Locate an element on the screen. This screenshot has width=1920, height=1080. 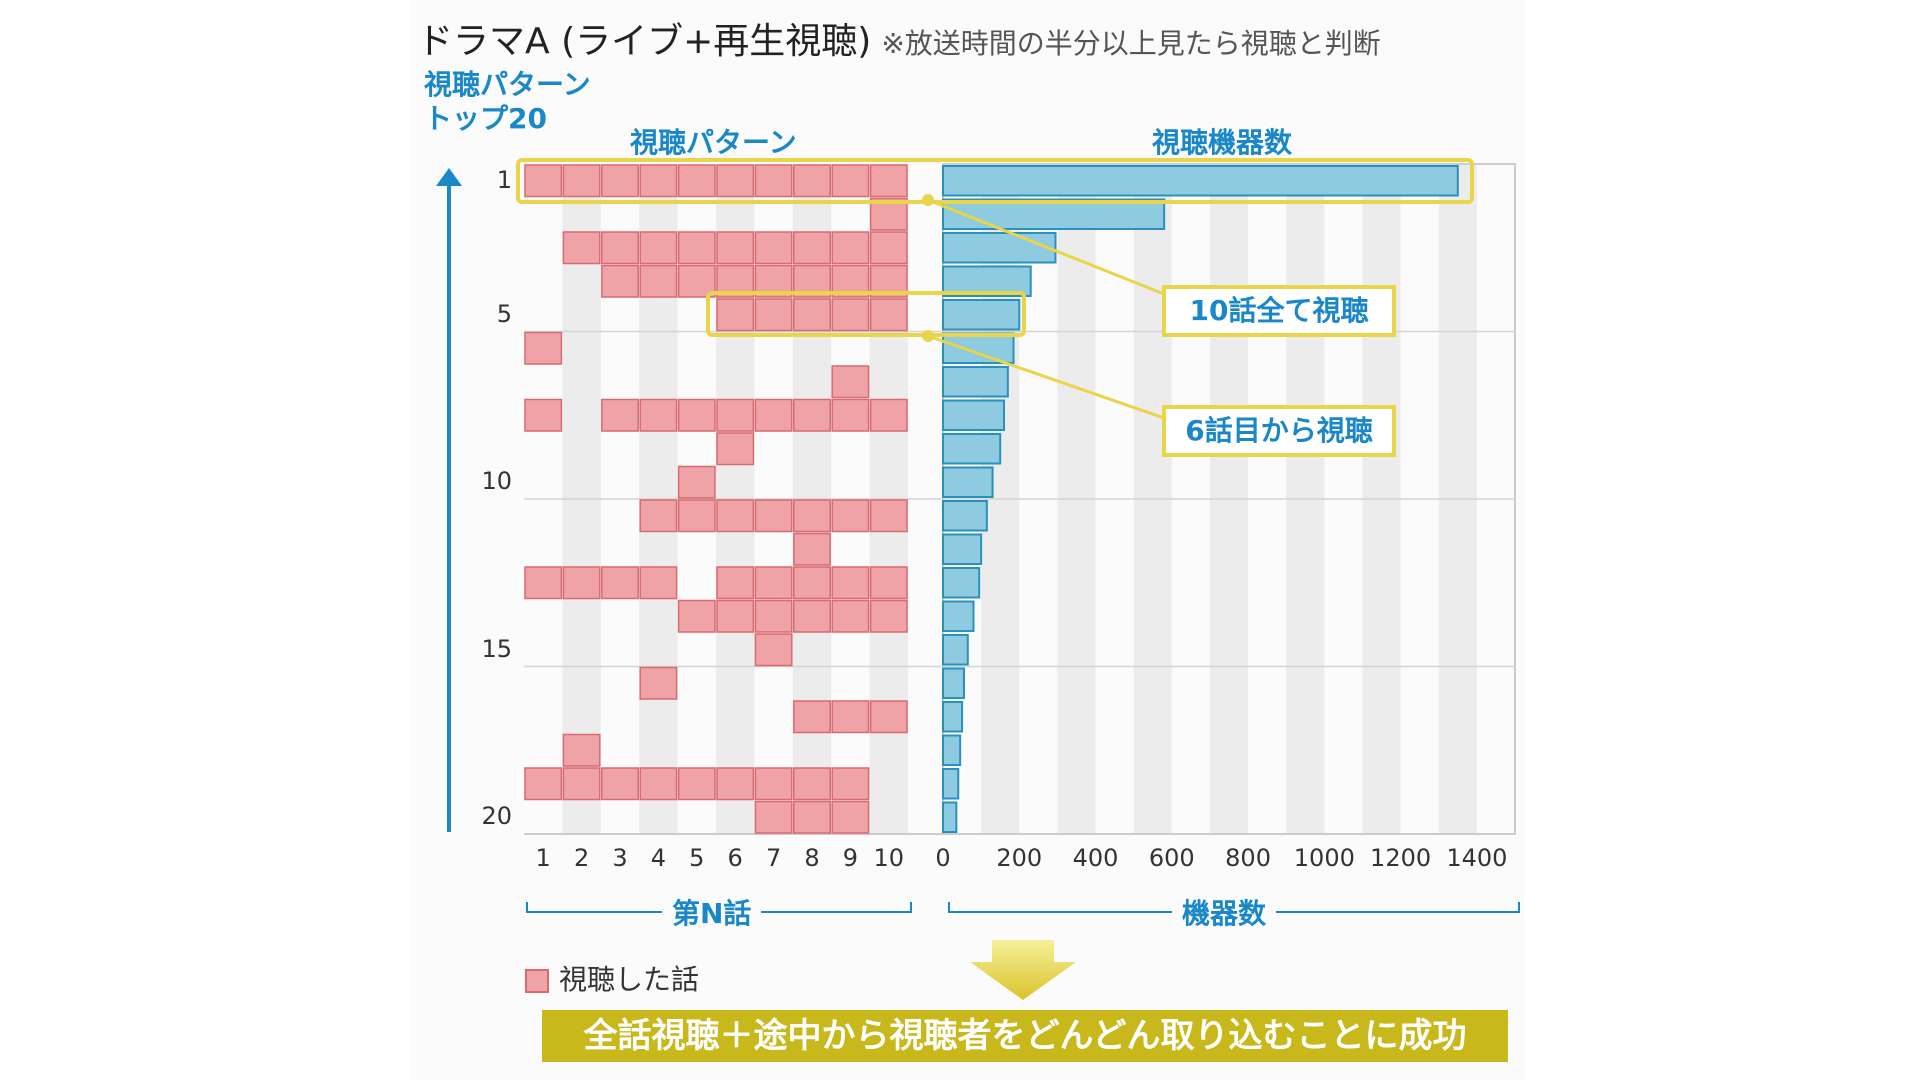
episode-tick-label: 2 is located at coordinates (581, 858).